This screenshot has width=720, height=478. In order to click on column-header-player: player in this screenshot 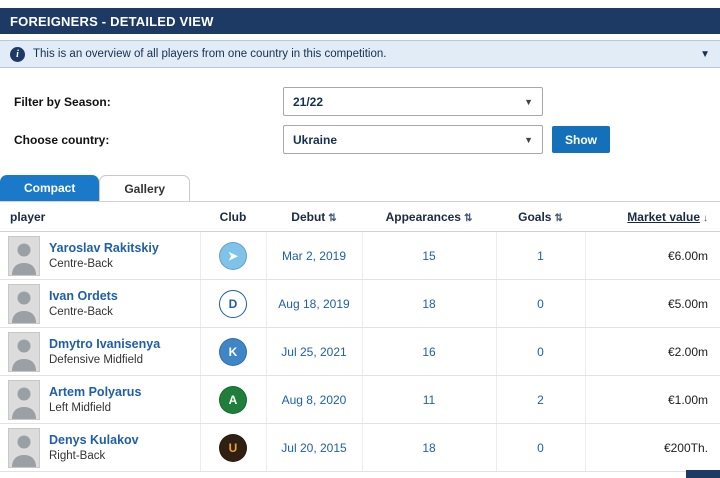, I will do `click(100, 216)`.